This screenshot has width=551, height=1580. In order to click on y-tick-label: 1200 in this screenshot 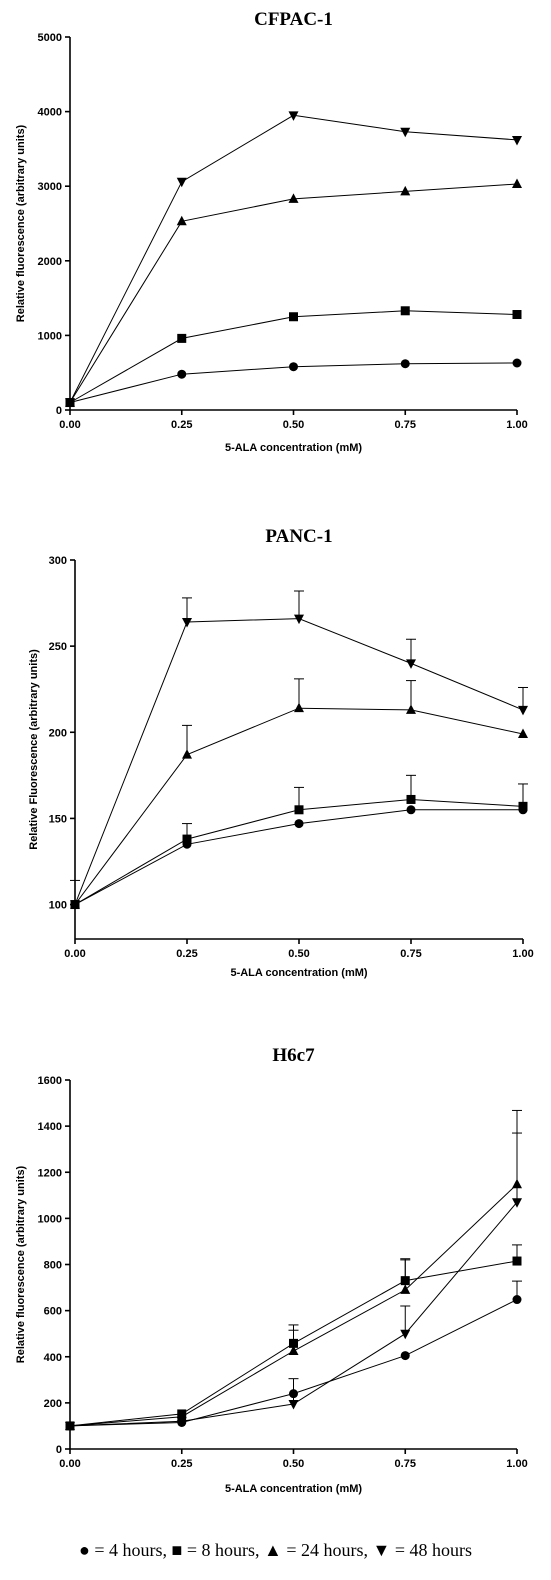, I will do `click(50, 1173)`.